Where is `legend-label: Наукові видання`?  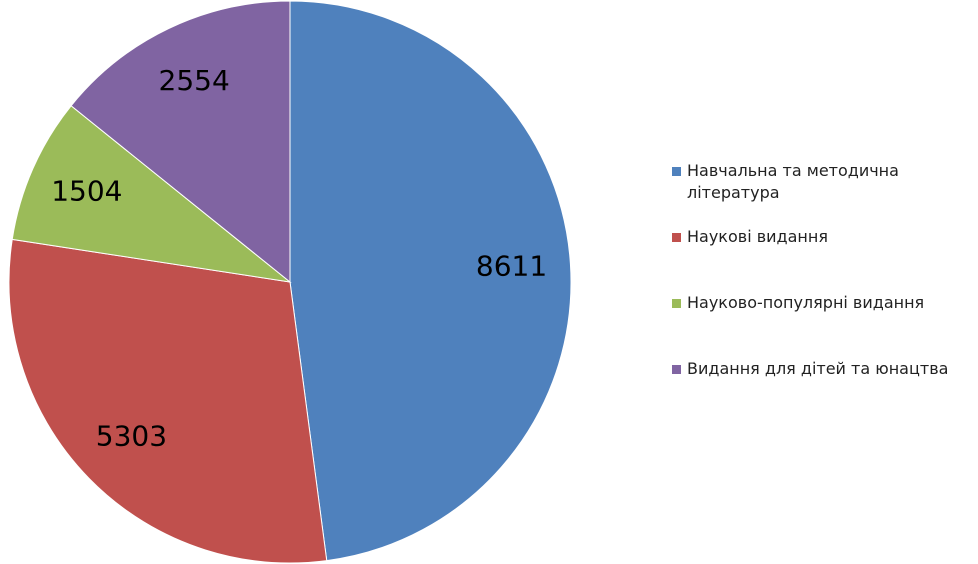 legend-label: Наукові видання is located at coordinates (757, 236).